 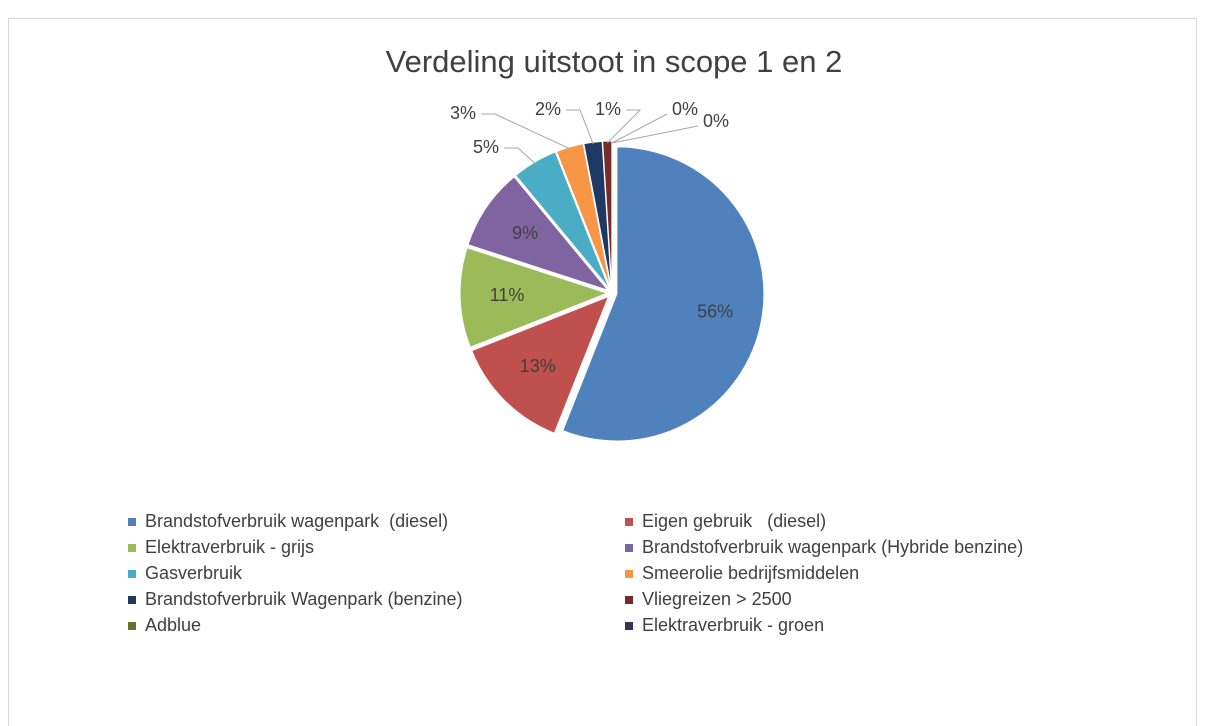 What do you see at coordinates (525, 233) in the screenshot?
I see `data-label: 9%` at bounding box center [525, 233].